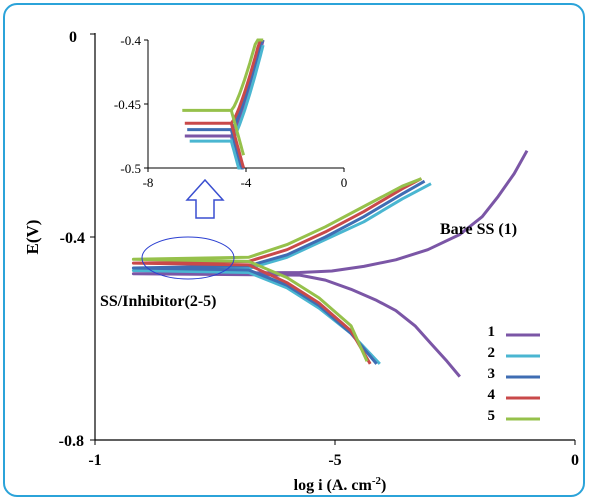 Image resolution: width=590 pixels, height=502 pixels. I want to click on inset-series-4-cathodic, so click(237, 145).